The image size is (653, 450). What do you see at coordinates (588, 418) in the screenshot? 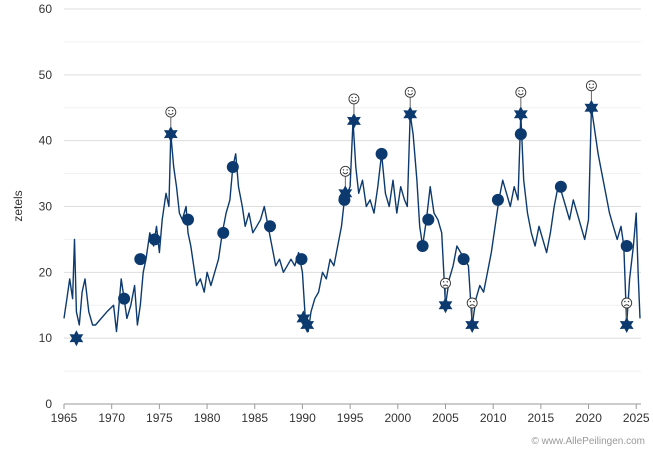
I see `x-tick-label: 2020` at bounding box center [588, 418].